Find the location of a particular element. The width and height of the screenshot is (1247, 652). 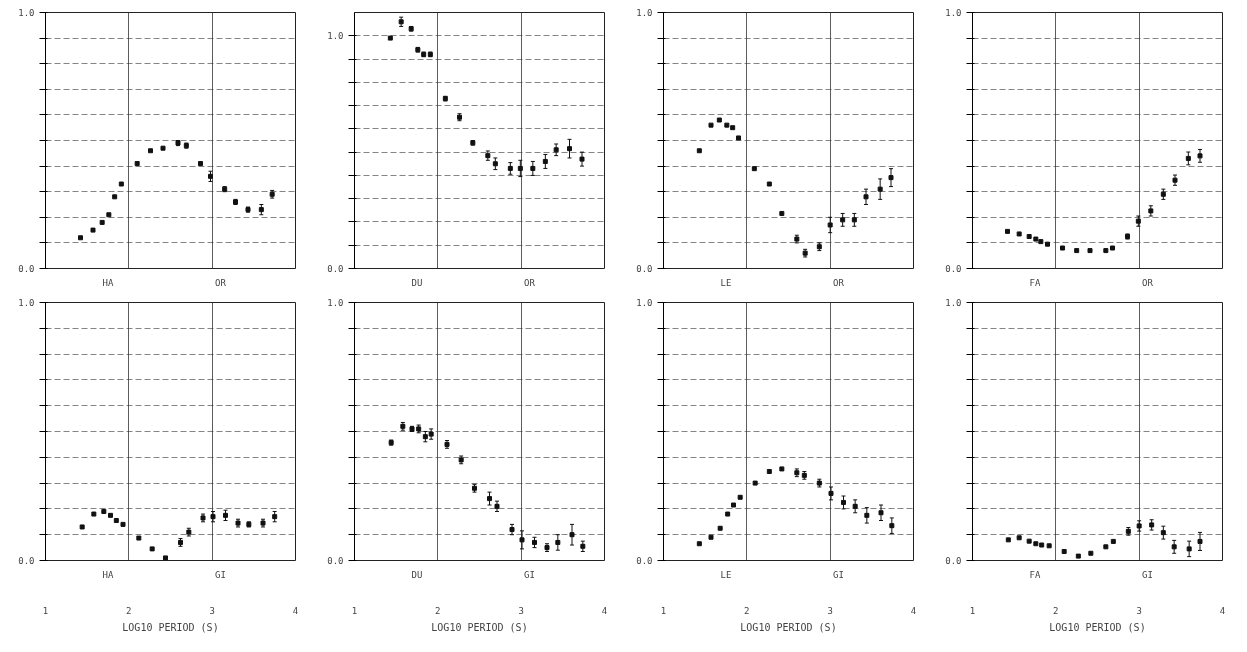

text: FA is located at coordinates (1035, 574).